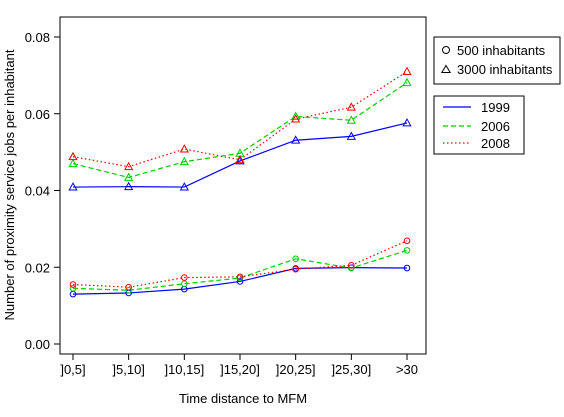  What do you see at coordinates (240, 369) in the screenshot?
I see `x-tick-label: ]15,20]` at bounding box center [240, 369].